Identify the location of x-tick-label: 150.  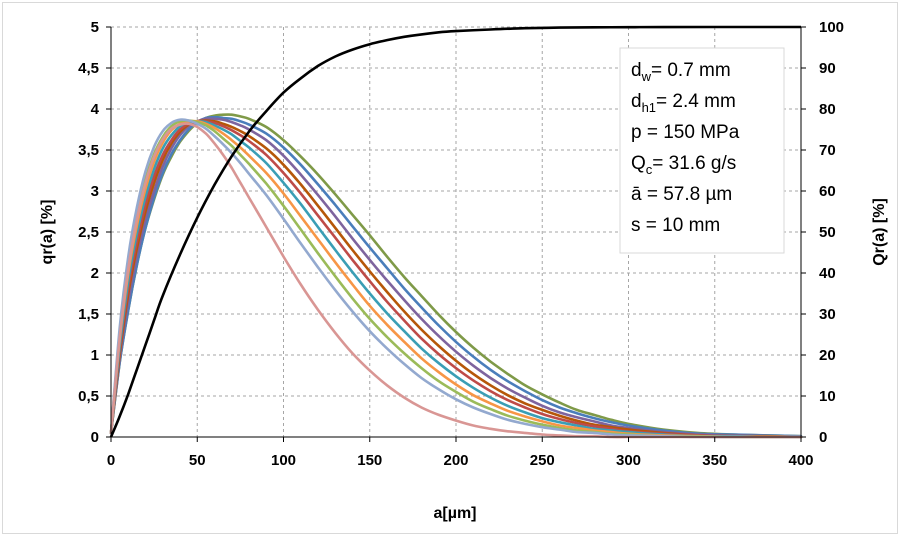
(369, 460).